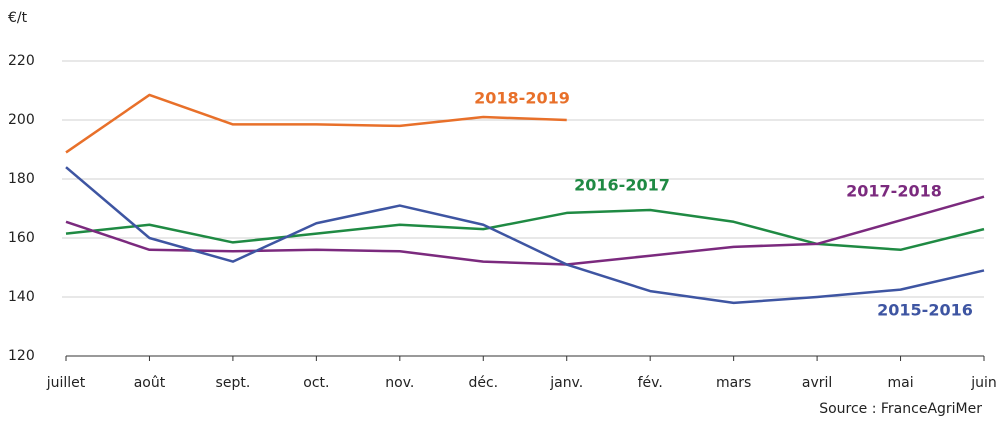 This screenshot has height=421, width=999. I want to click on y-tick-label: 140, so click(21, 297).